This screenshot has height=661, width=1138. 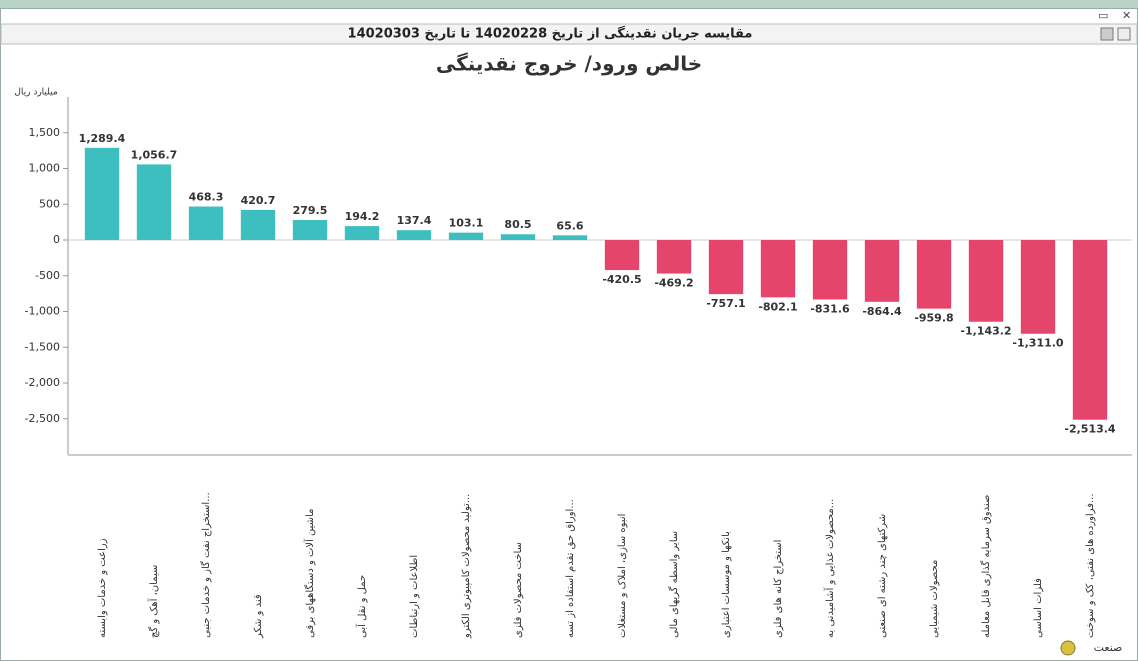 What do you see at coordinates (830, 308) in the screenshot?
I see `value-label: -831.6` at bounding box center [830, 308].